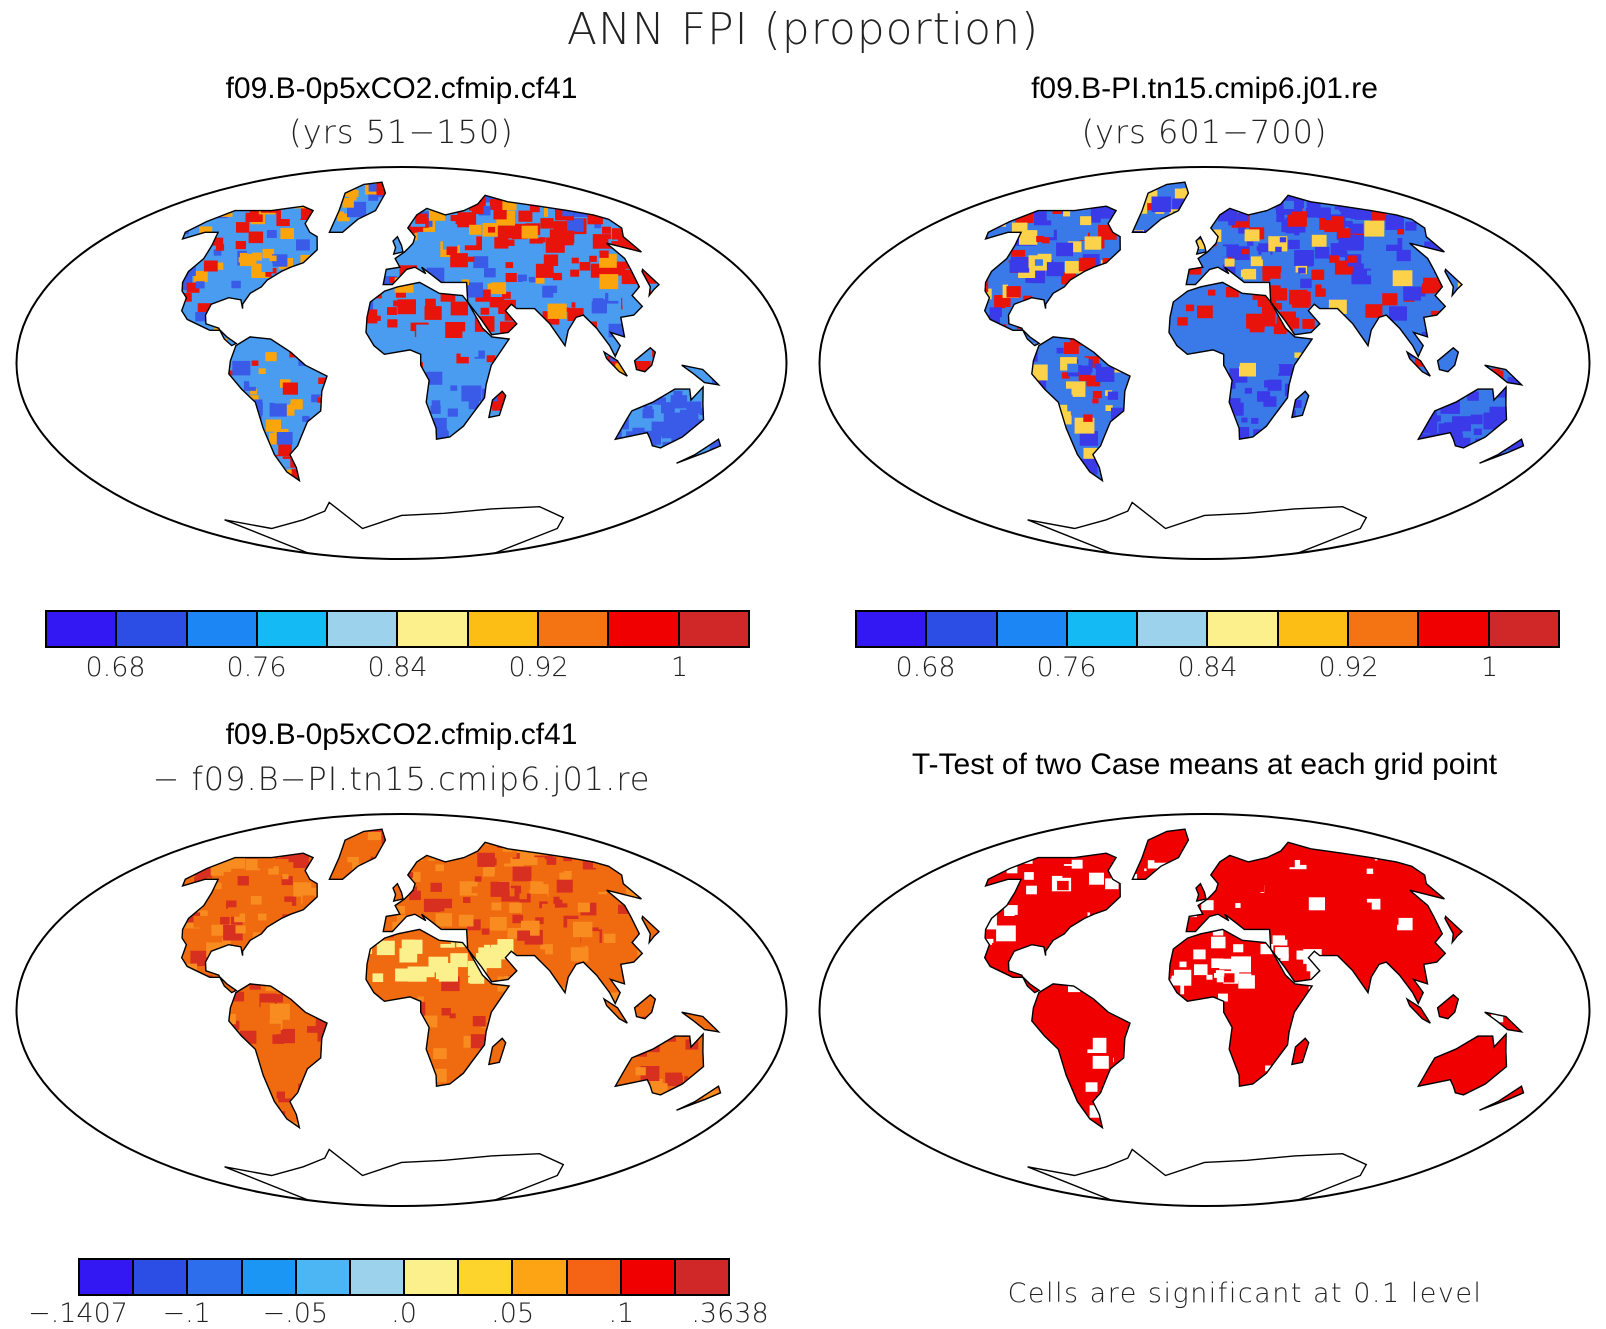  Describe the element at coordinates (401, 779) in the screenshot. I see `panel-3-subtitle: − f09.B−PI.tn15.cmip6.j01.re` at that location.